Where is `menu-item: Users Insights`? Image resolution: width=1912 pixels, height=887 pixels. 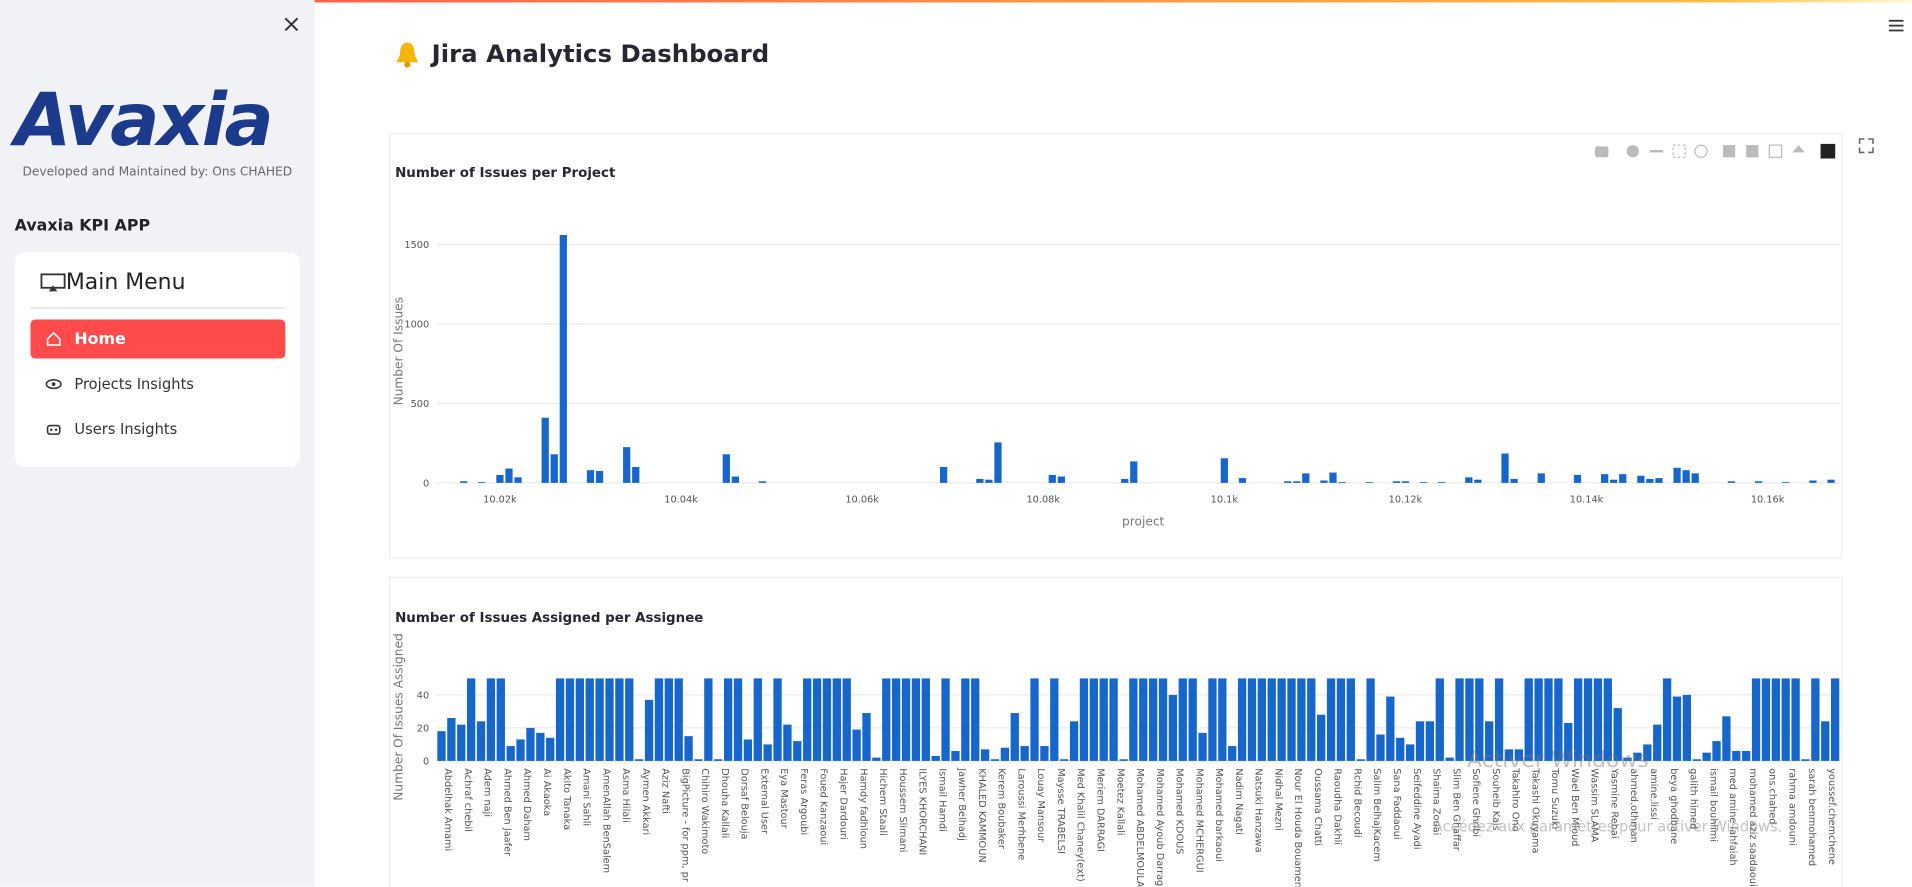 menu-item: Users Insights is located at coordinates (157, 429).